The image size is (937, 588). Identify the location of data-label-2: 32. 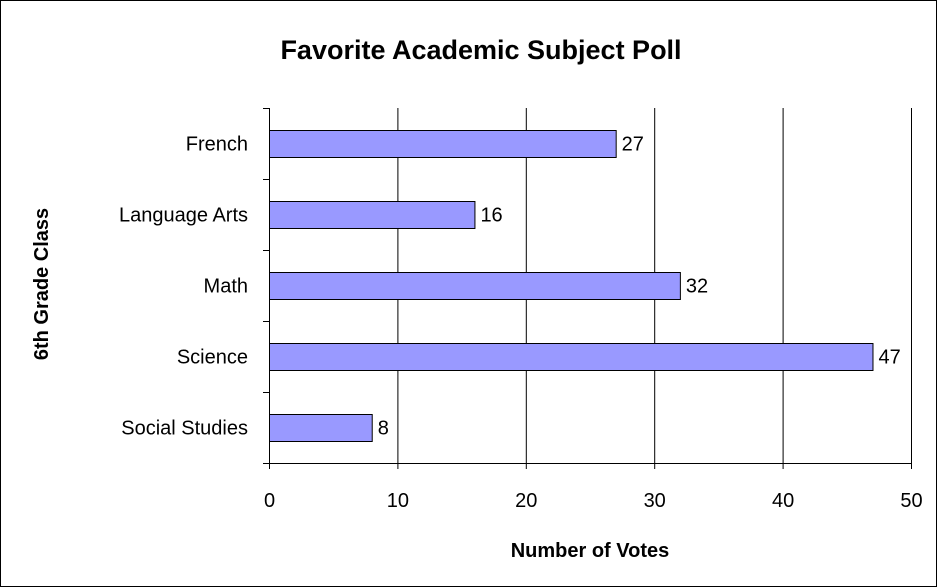
(697, 287).